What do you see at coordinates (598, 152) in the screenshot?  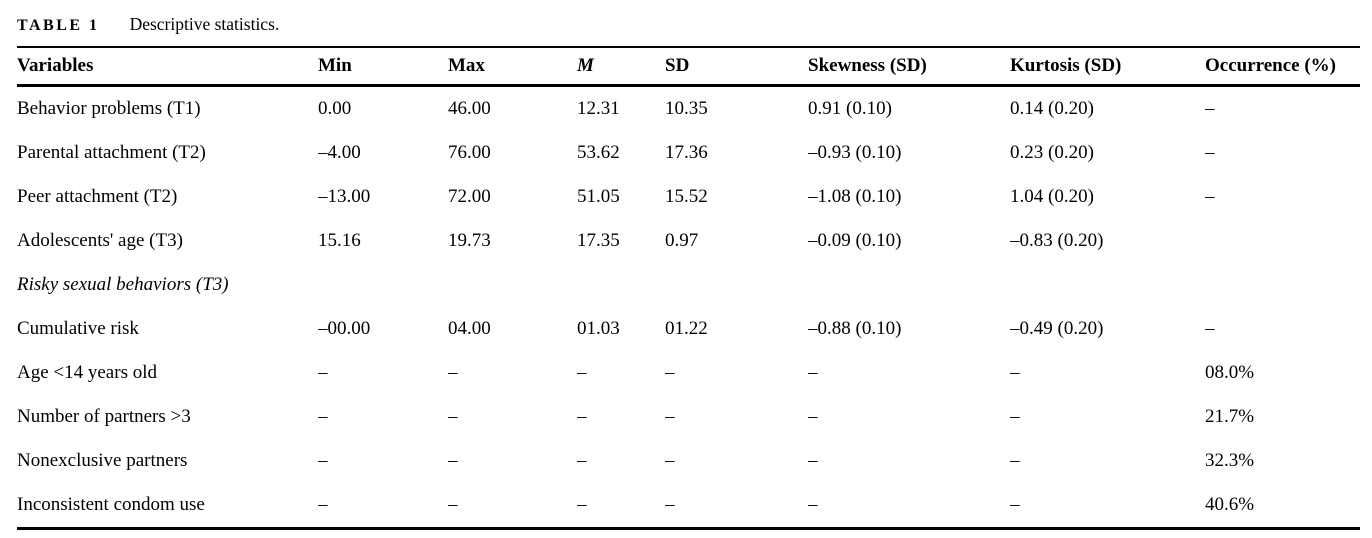 I see `cell-mean: 53.62` at bounding box center [598, 152].